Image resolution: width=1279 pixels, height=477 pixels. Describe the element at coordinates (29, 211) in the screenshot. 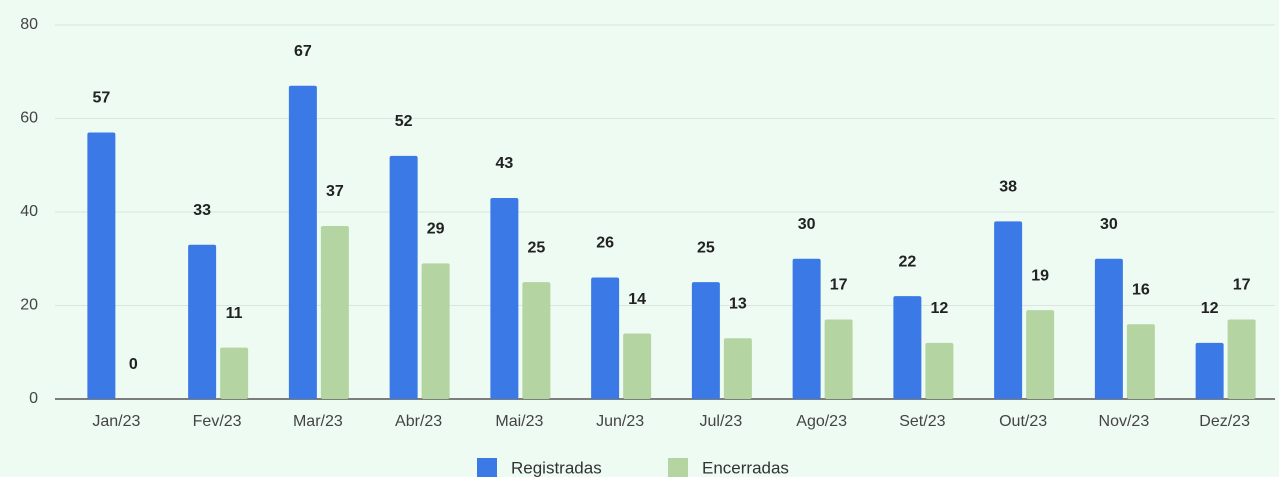

I see `y-tick-label: 40` at that location.